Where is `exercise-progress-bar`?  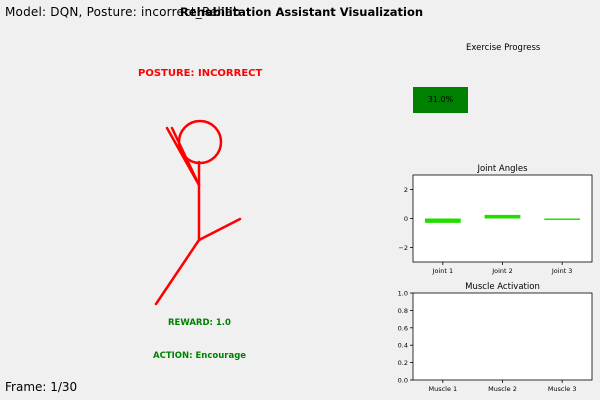
exercise-progress-bar is located at coordinates (440, 100).